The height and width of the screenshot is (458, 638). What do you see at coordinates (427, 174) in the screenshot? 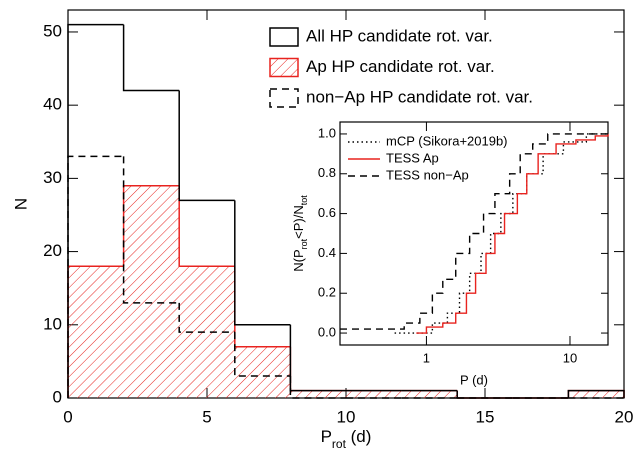
I see `legend-label: TESS non−Ap` at bounding box center [427, 174].